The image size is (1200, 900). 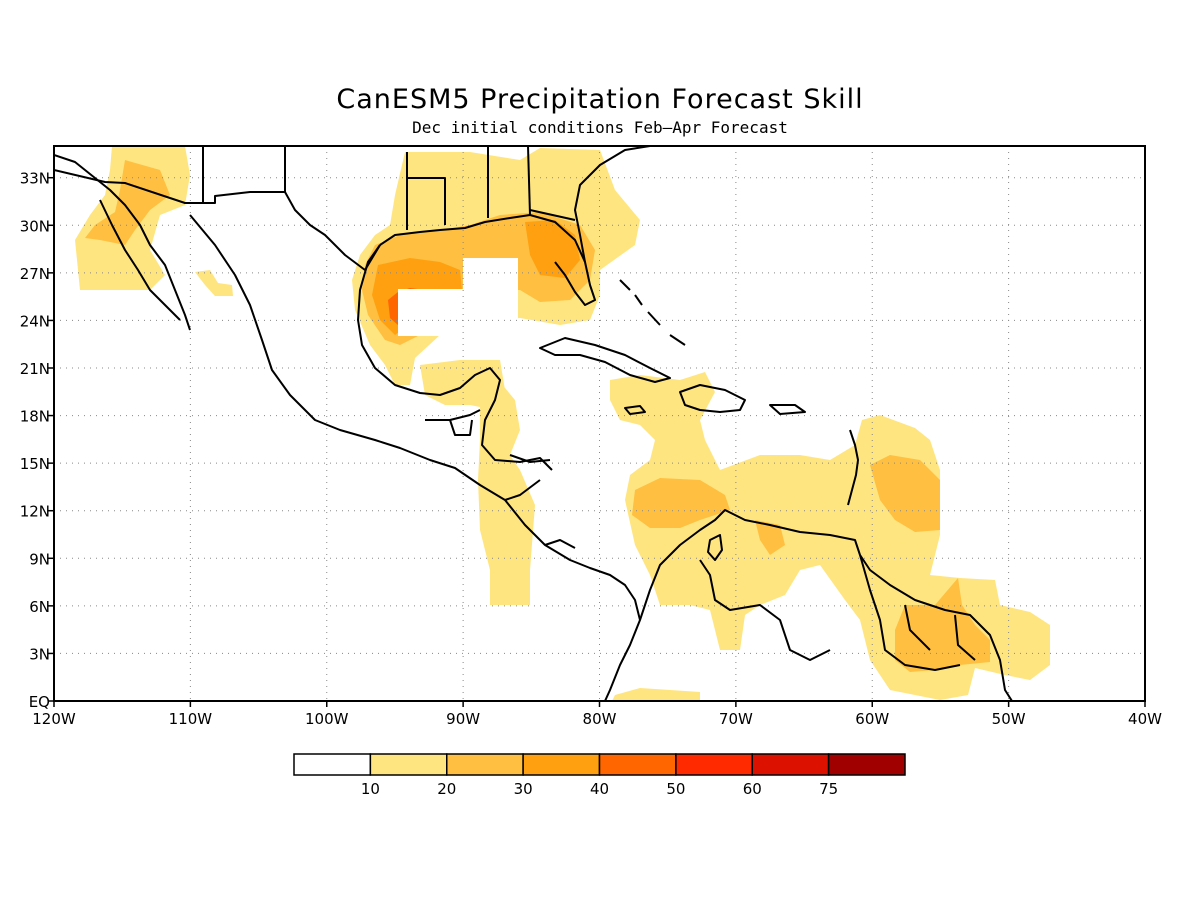 I want to click on x-tick-label: 120W, so click(x=54, y=719).